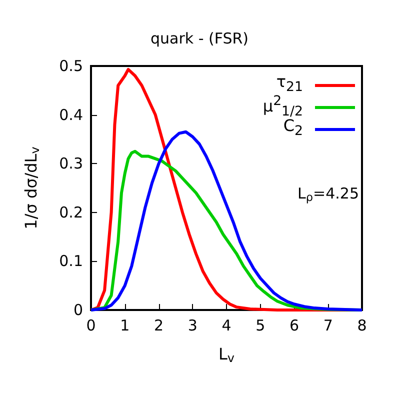 This screenshot has height=399, width=399. I want to click on legend-label: τ$_{21}$, so click(289, 84).